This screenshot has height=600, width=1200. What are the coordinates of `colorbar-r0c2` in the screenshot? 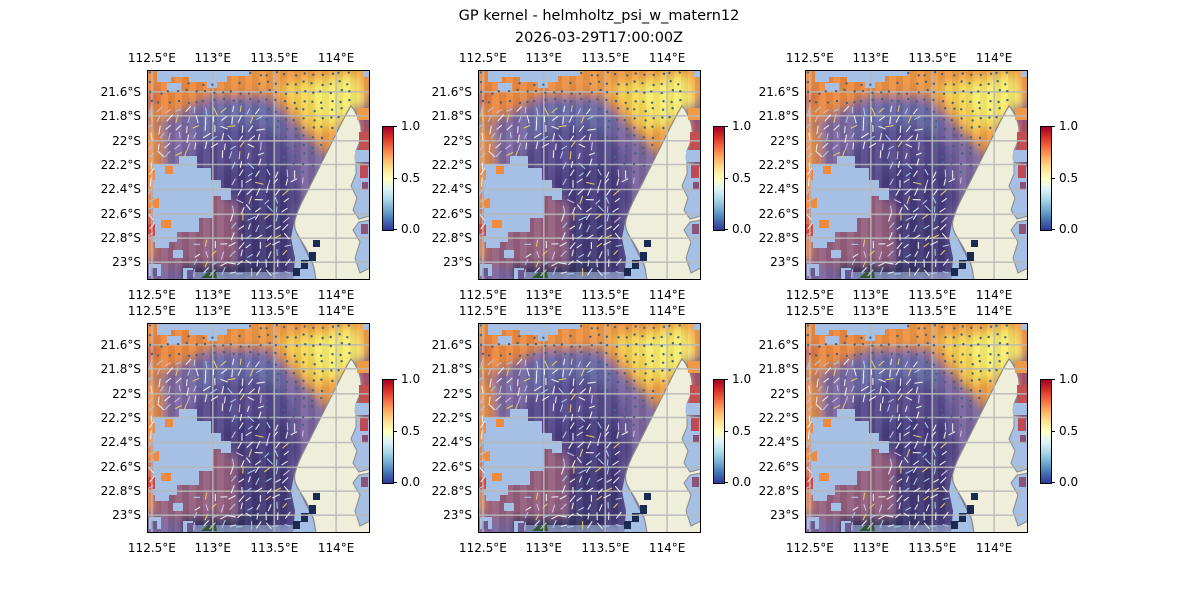 It's located at (1046, 178).